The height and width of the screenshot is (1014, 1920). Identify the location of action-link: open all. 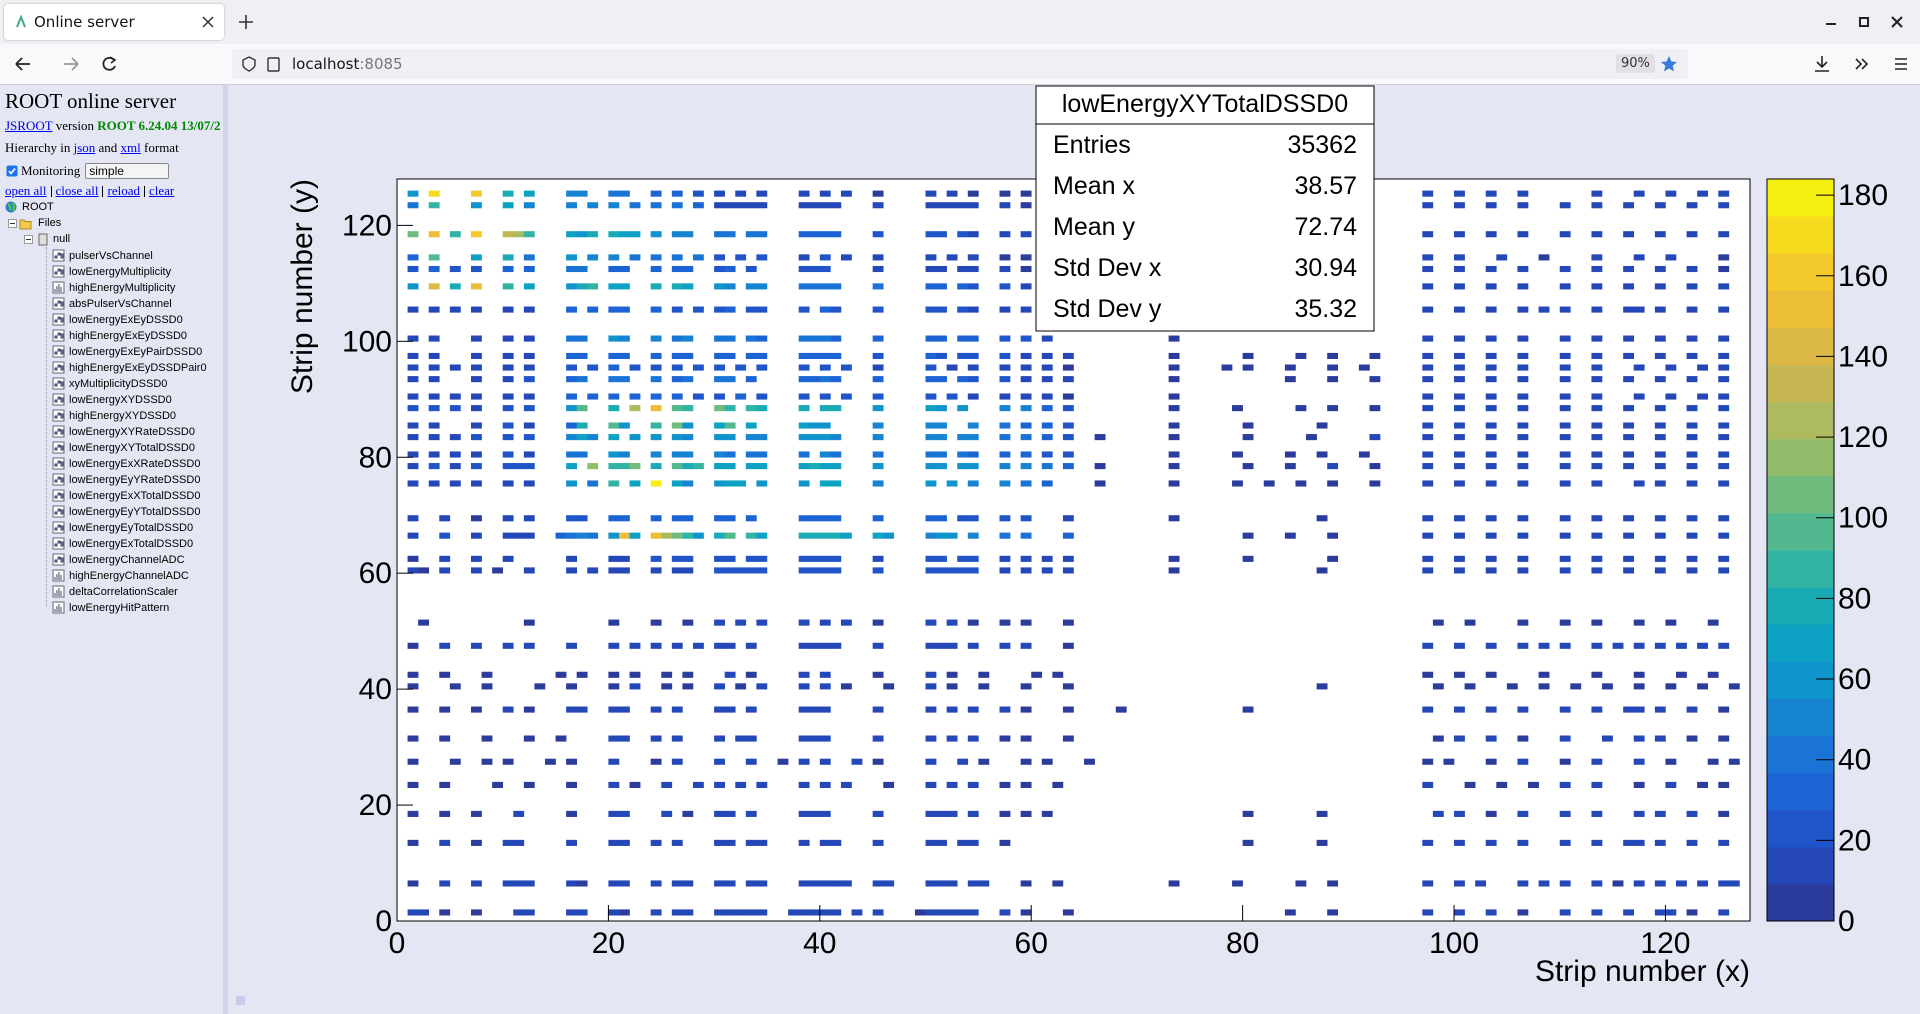
(26, 190).